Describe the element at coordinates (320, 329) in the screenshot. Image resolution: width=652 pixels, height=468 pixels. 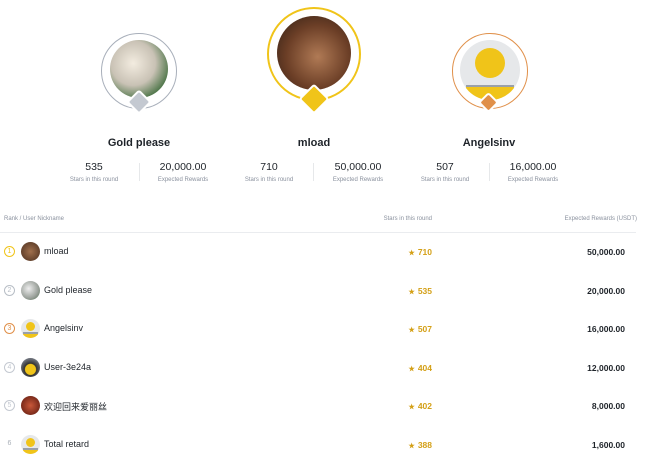
I see `table-row: 3 Angelsinv ★ 507 16,000.00` at that location.